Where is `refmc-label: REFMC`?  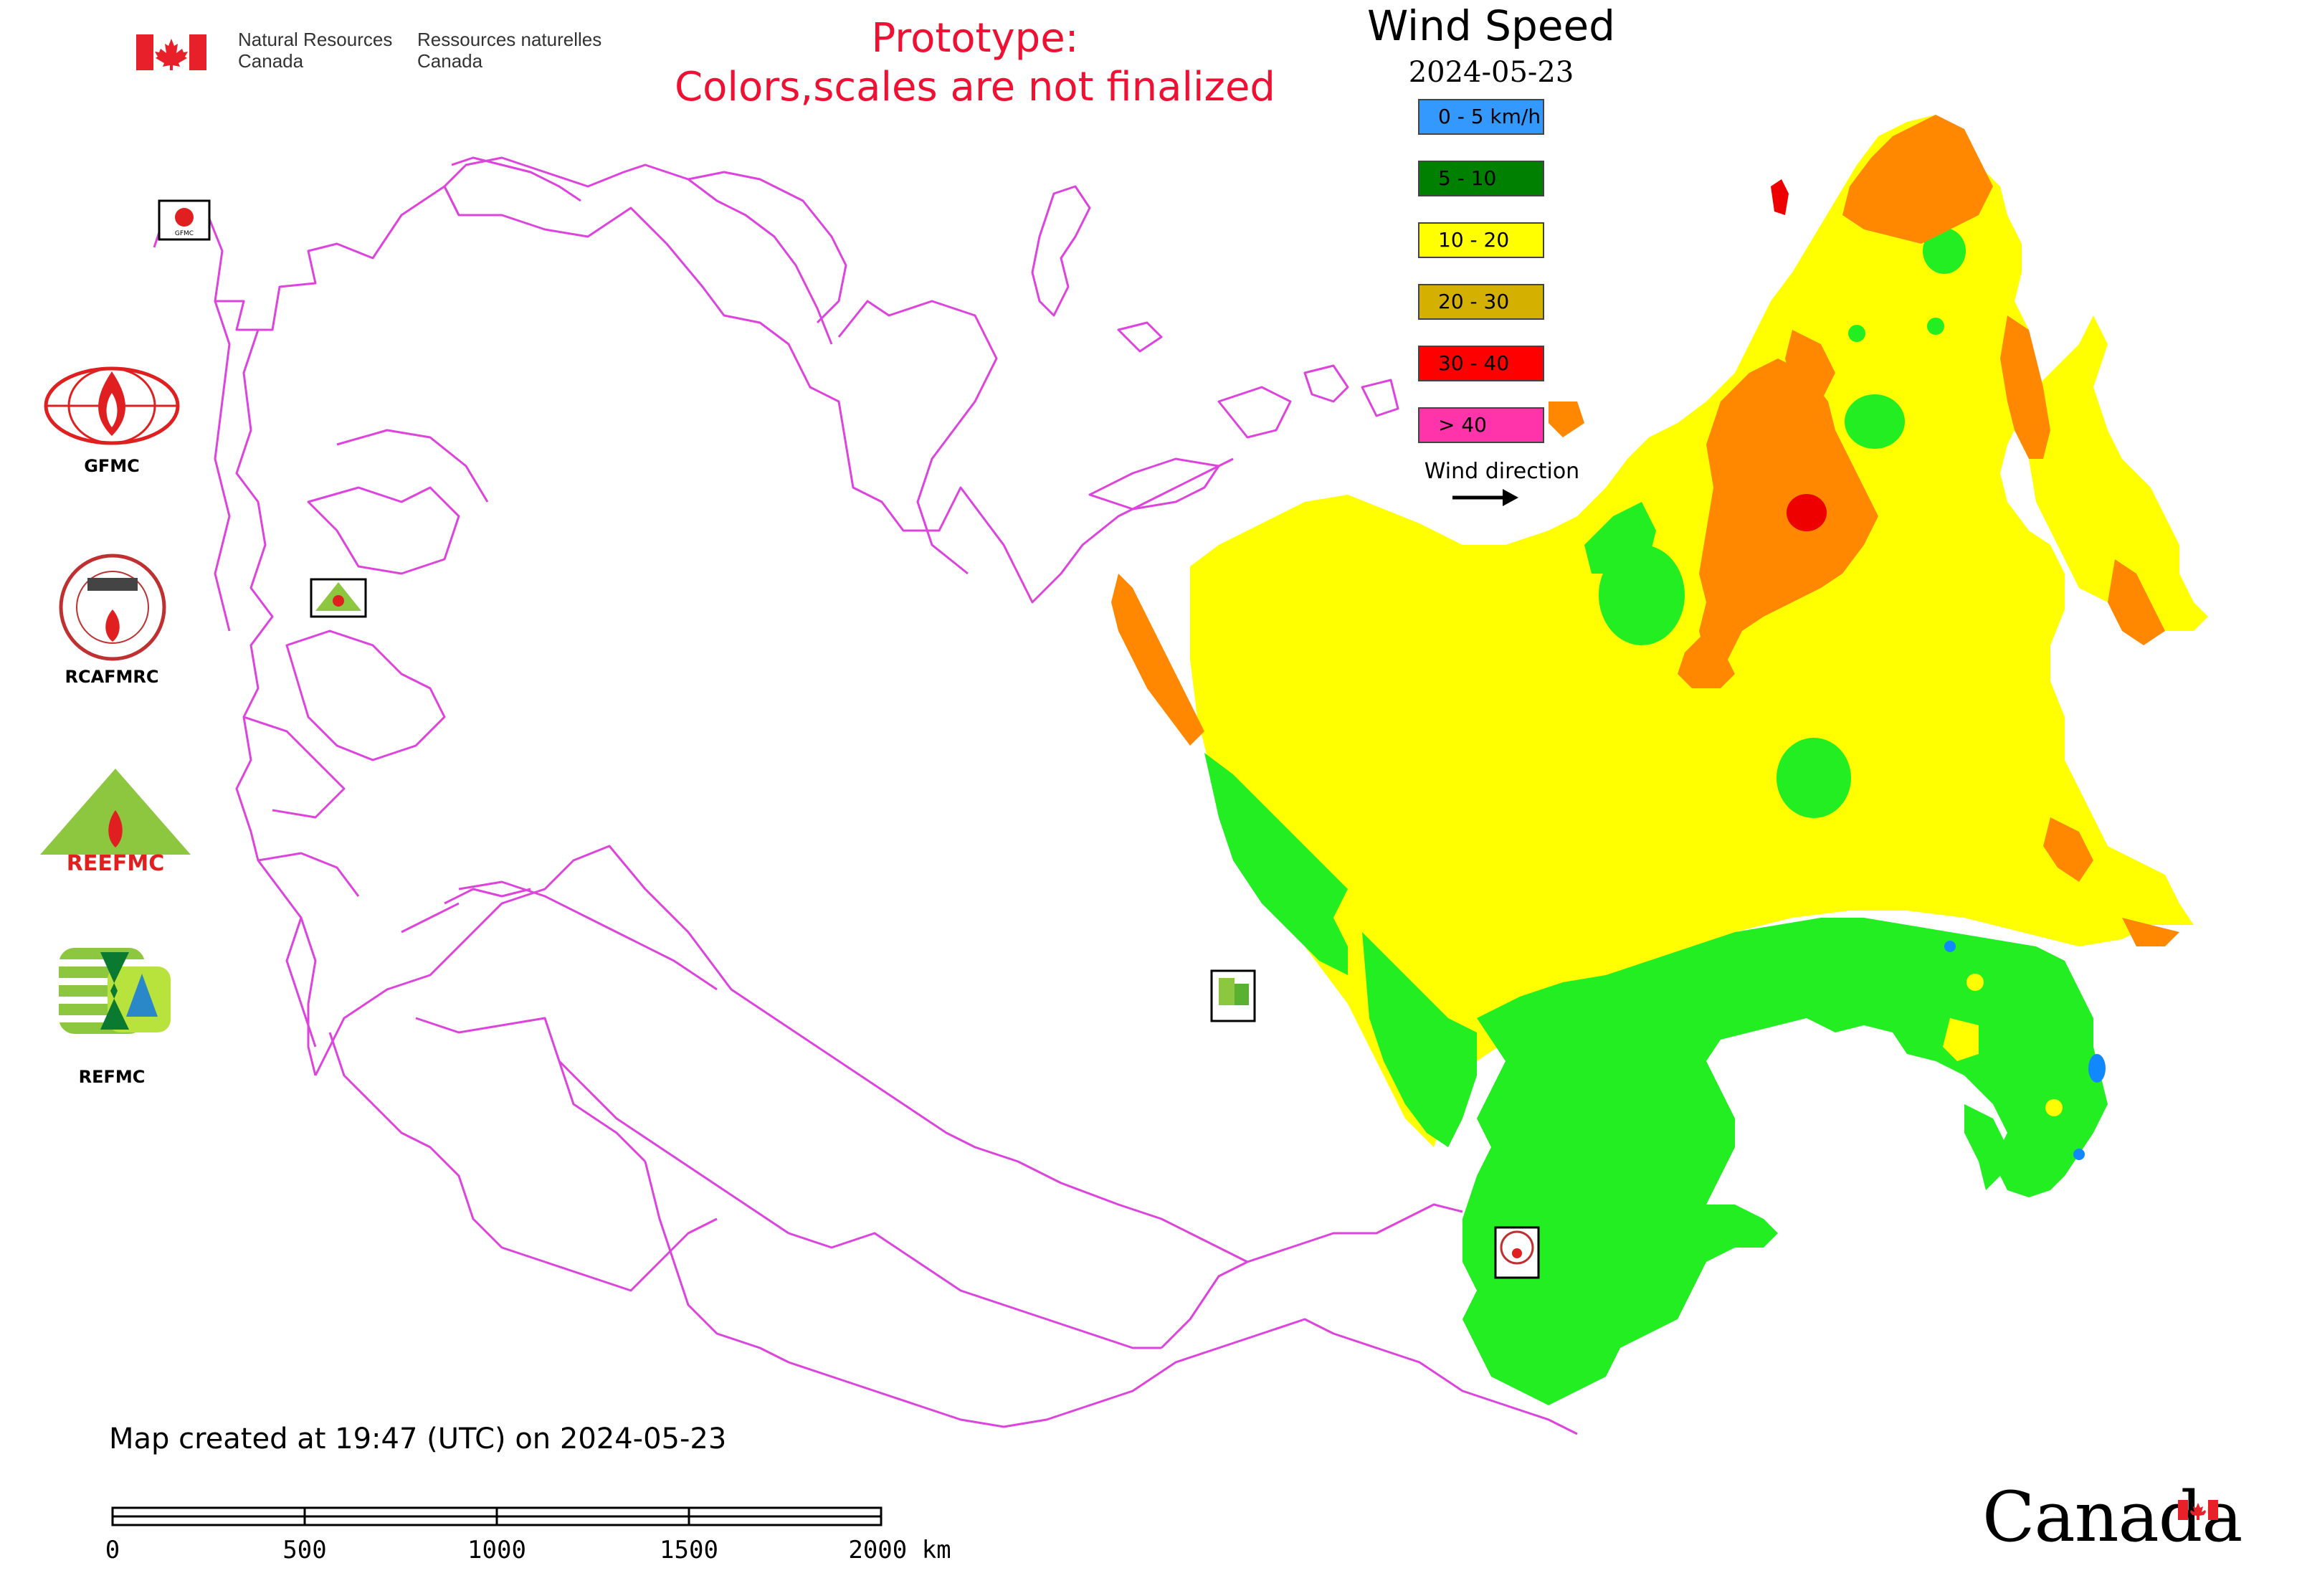 refmc-label: REFMC is located at coordinates (112, 1077).